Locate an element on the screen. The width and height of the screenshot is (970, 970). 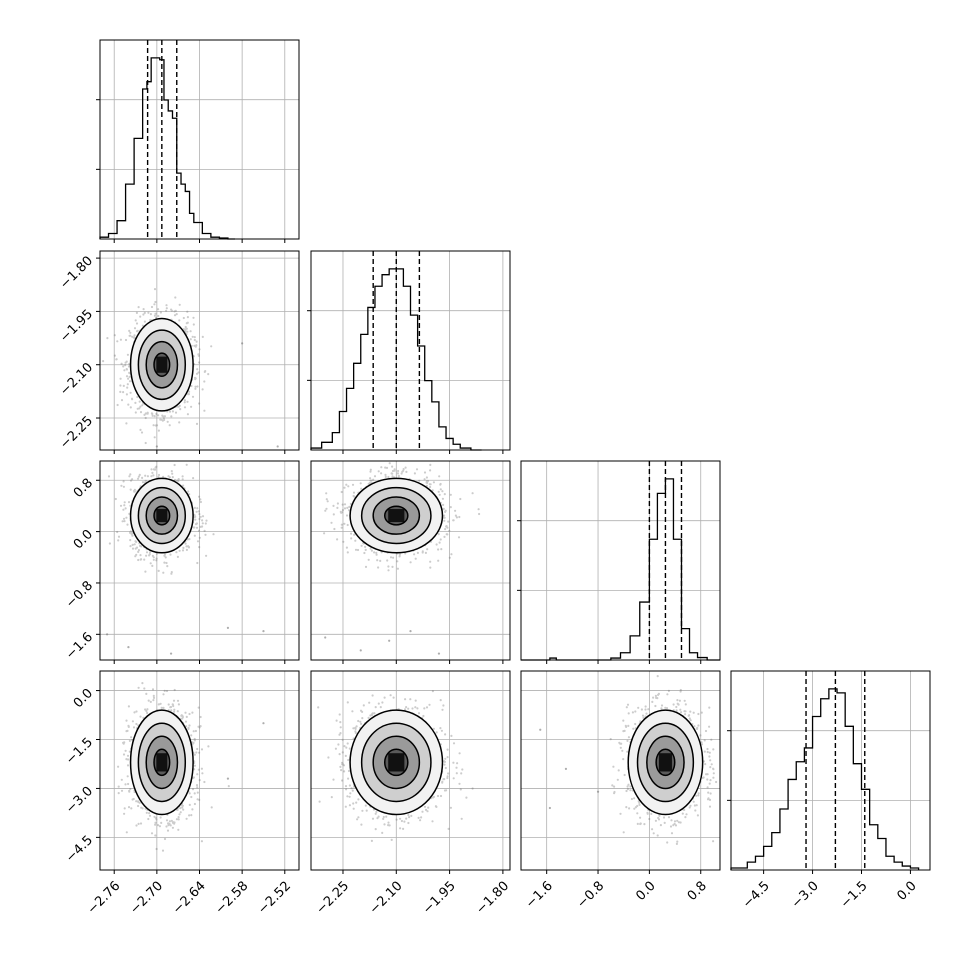
x-tick-label-3-3: 0.0 is located at coordinates (906, 891).